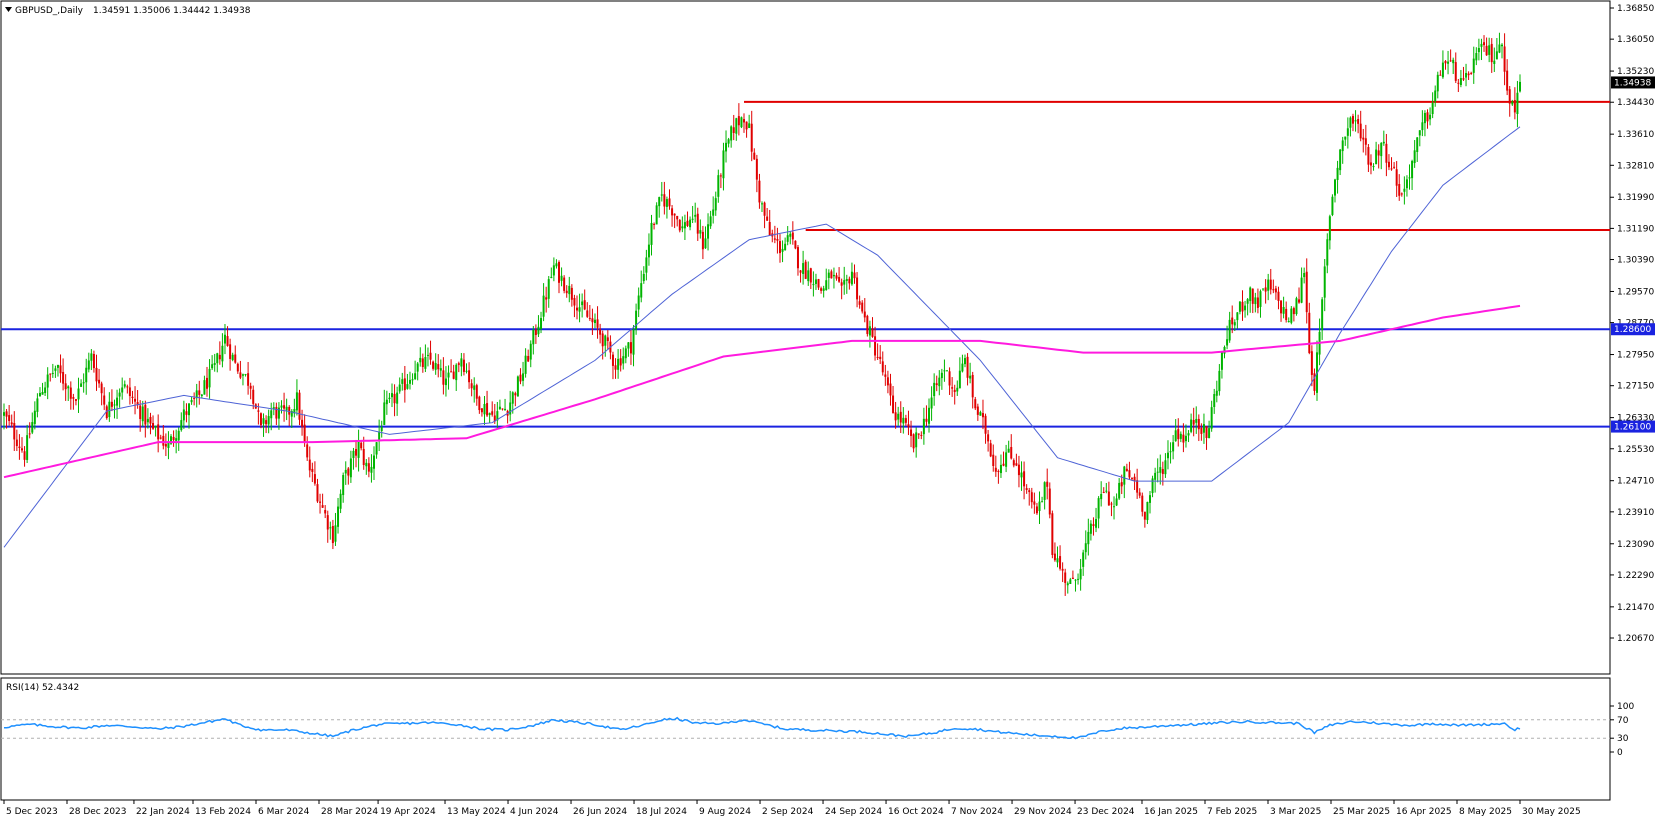 The image size is (1655, 819). I want to click on price-tick-label: 1.36050, so click(1635, 40).